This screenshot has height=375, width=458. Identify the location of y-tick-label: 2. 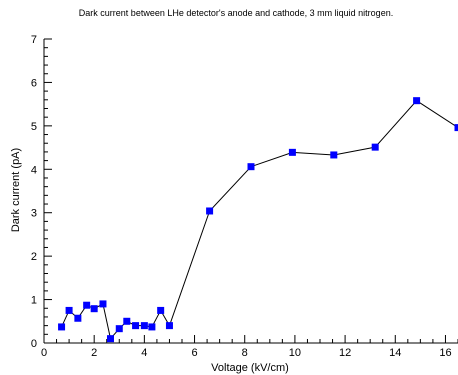
(34, 257).